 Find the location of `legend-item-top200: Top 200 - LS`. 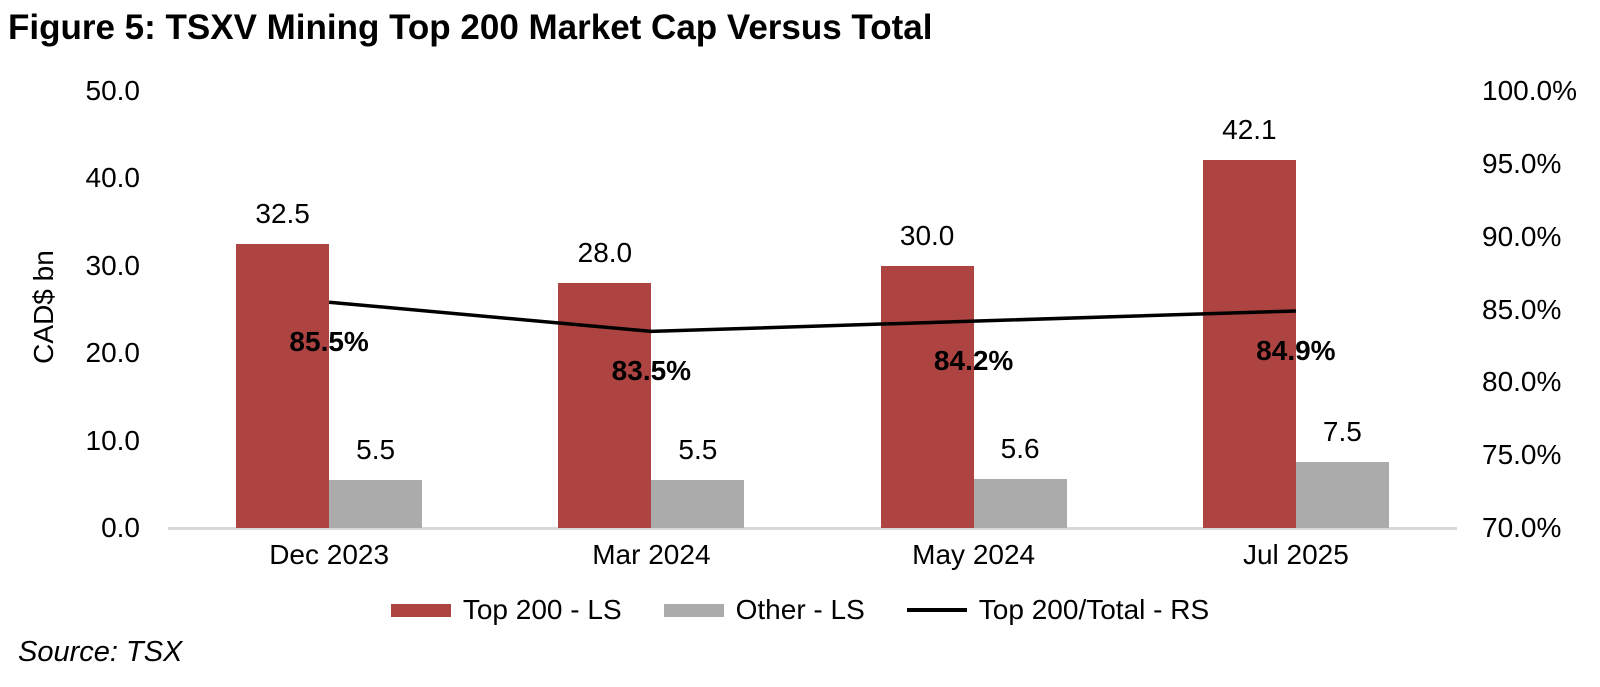

legend-item-top200: Top 200 - LS is located at coordinates (506, 609).